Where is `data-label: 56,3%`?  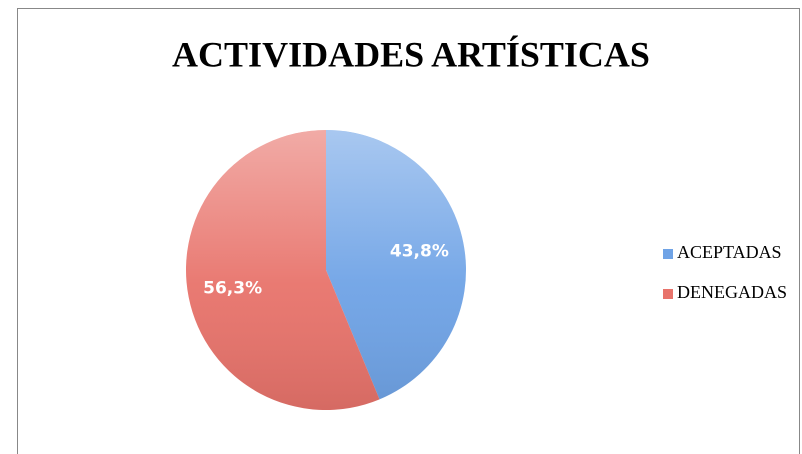 data-label: 56,3% is located at coordinates (232, 289).